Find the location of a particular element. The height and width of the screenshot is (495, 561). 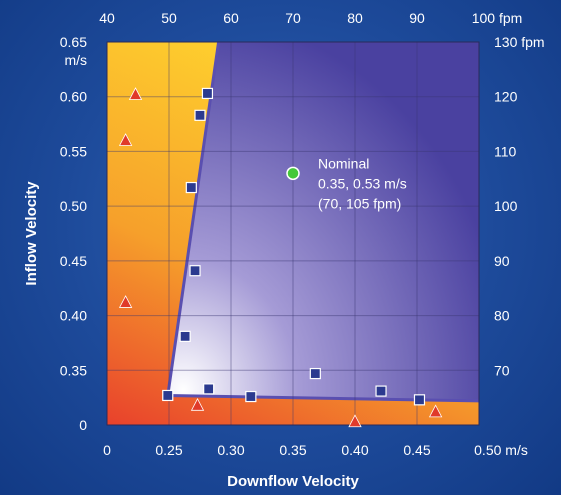

top-tick-label: 90 is located at coordinates (417, 18).